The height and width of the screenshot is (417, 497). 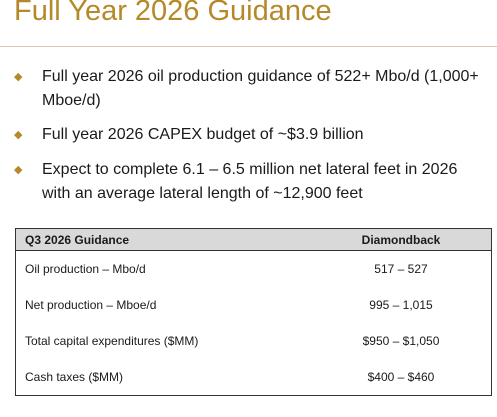 What do you see at coordinates (254, 377) in the screenshot?
I see `table-row: Cash taxes ($MM) $400 – $460` at bounding box center [254, 377].